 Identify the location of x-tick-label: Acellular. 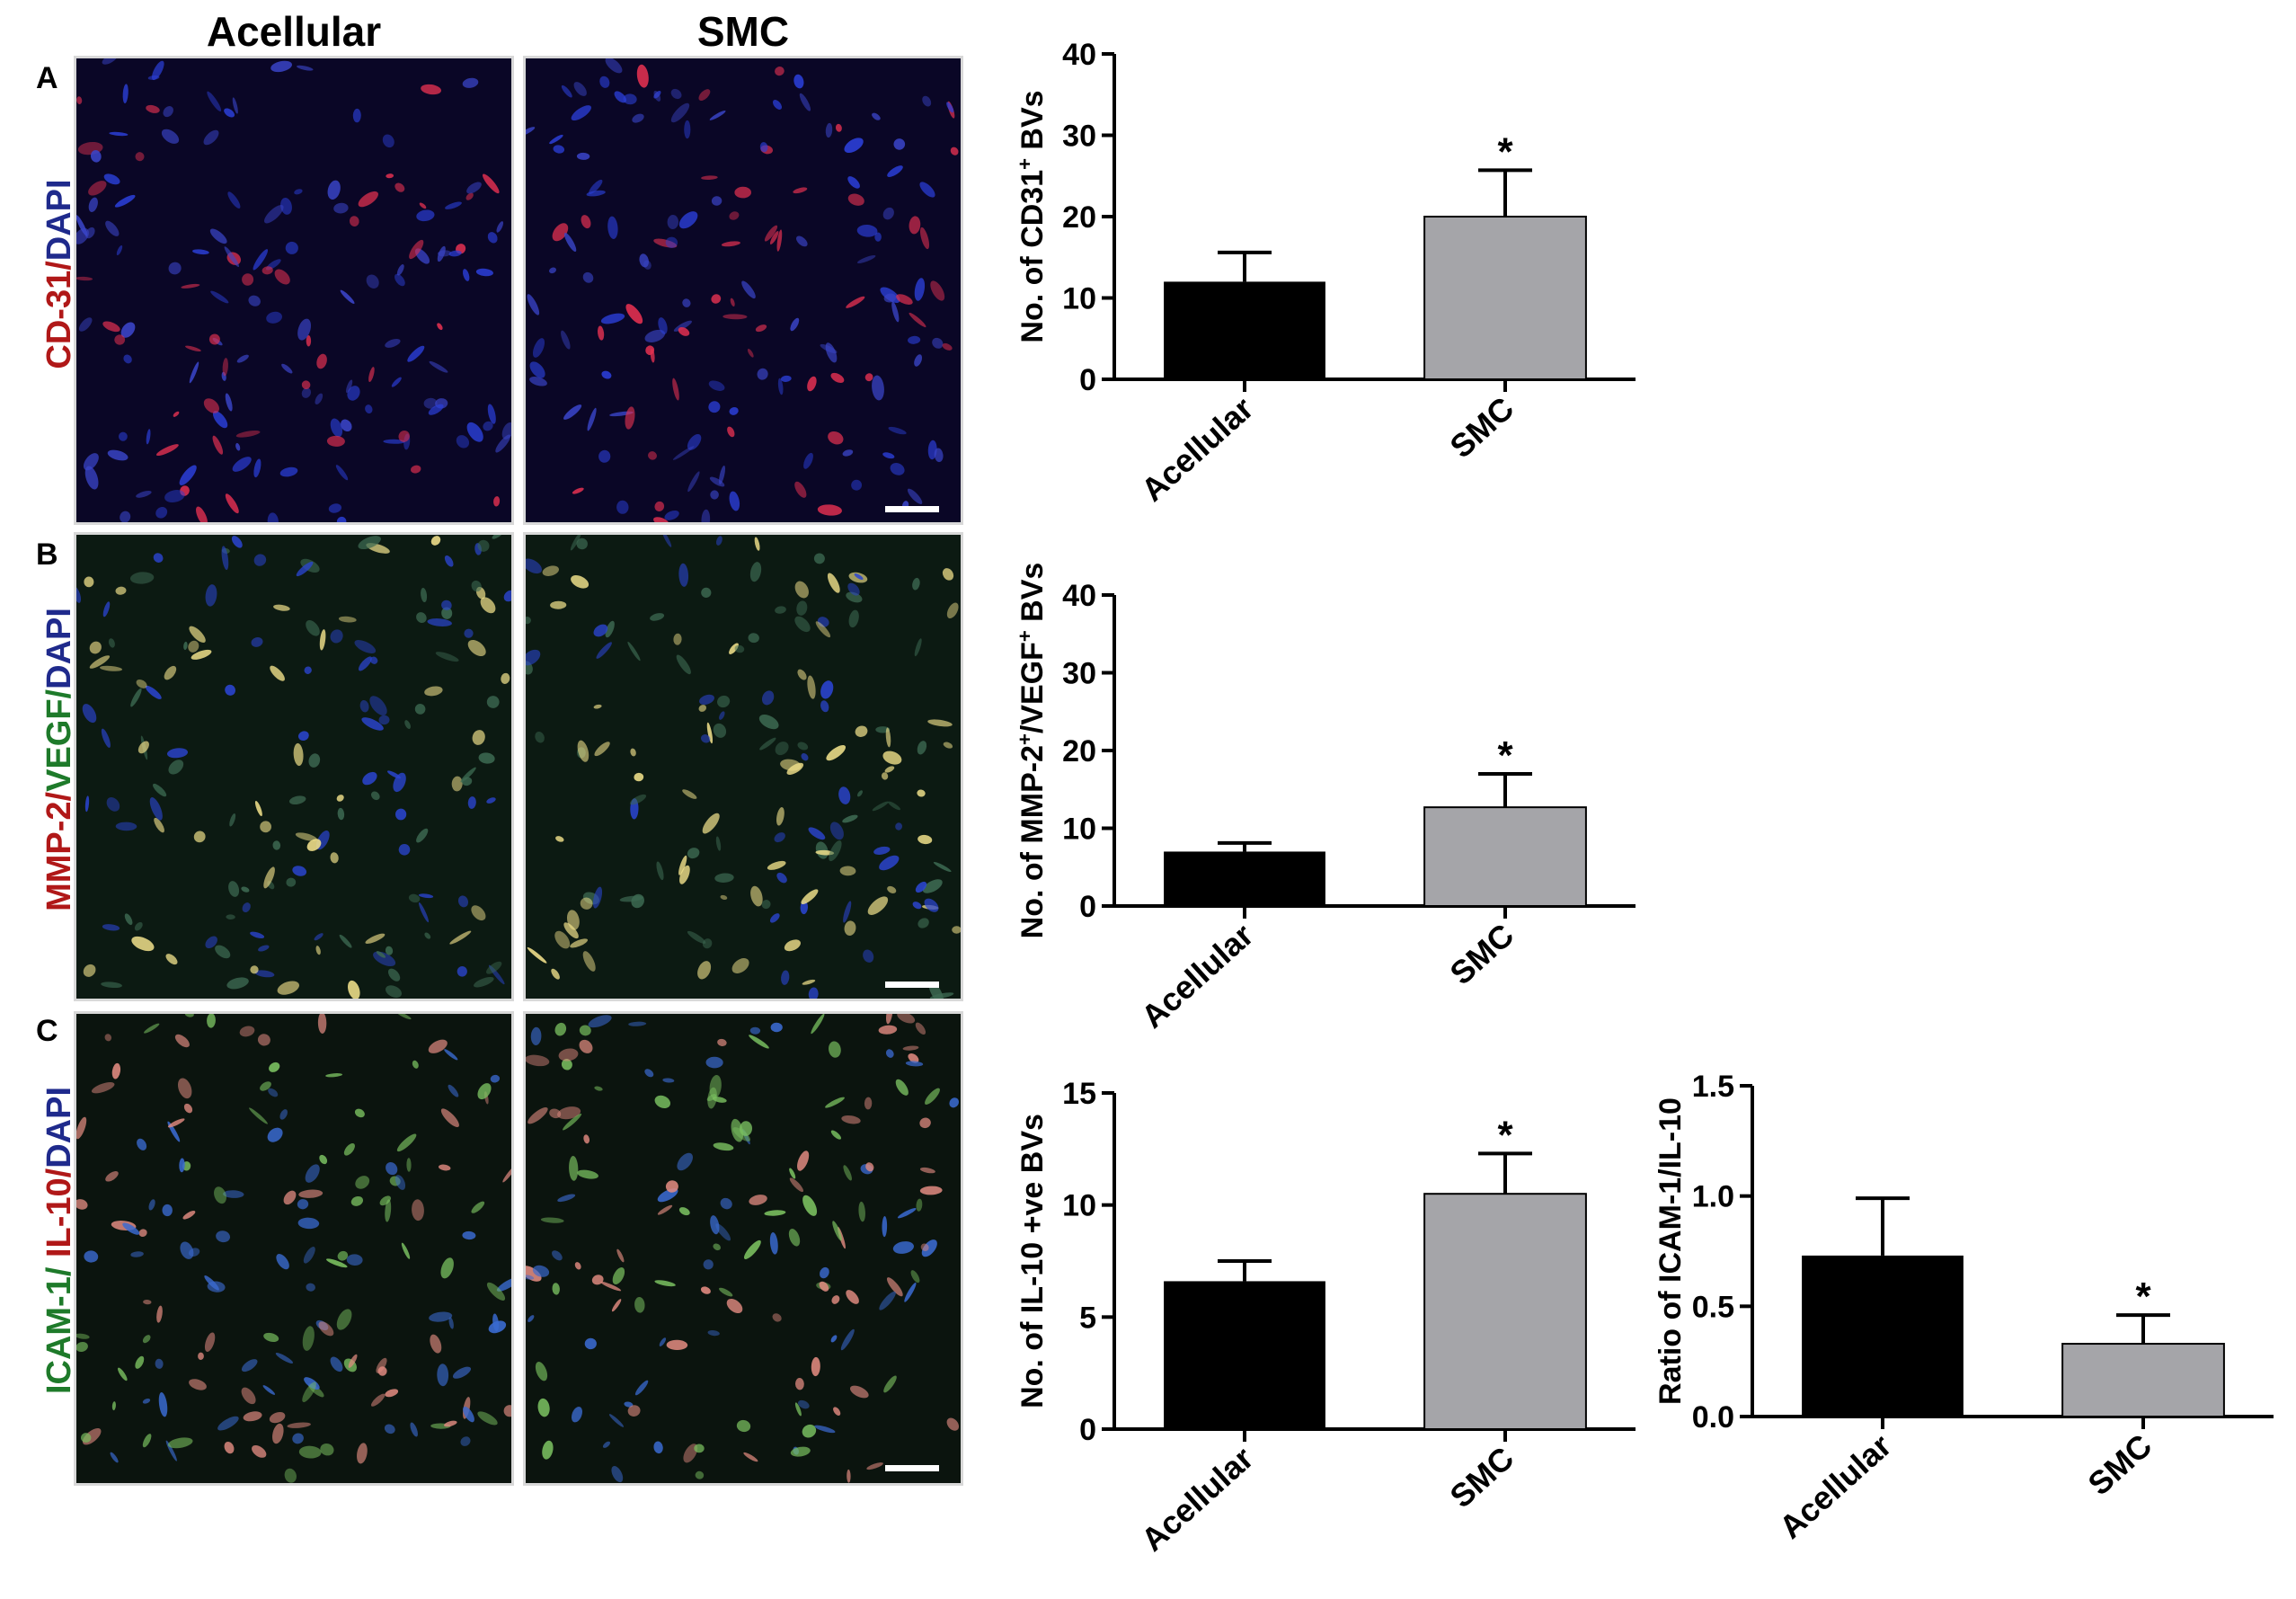
(1835, 1485).